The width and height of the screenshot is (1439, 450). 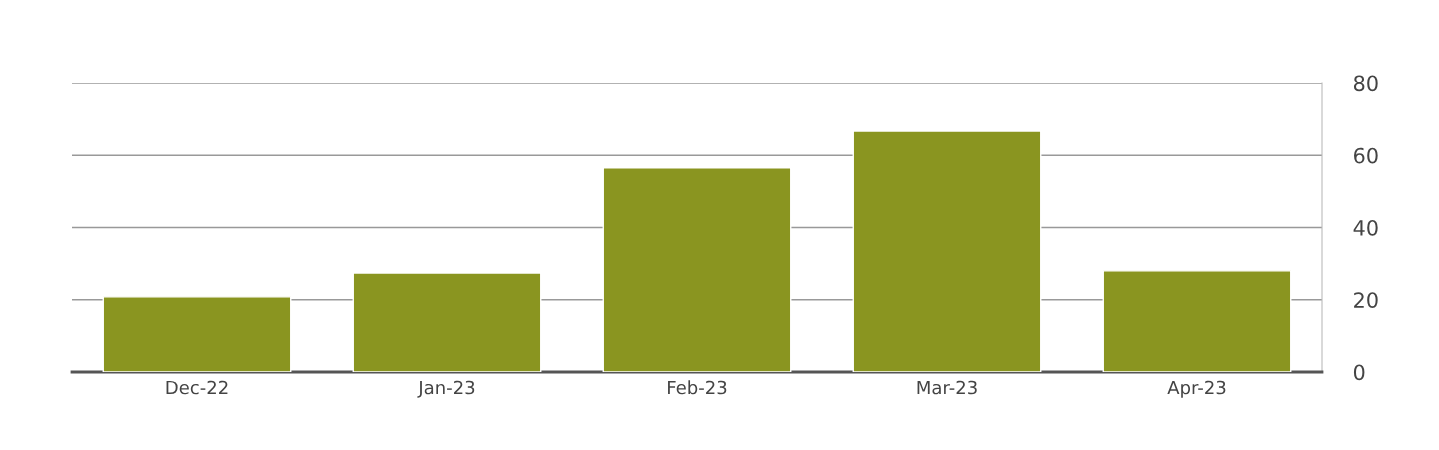 I want to click on y-tick-label: 20, so click(x=1366, y=300).